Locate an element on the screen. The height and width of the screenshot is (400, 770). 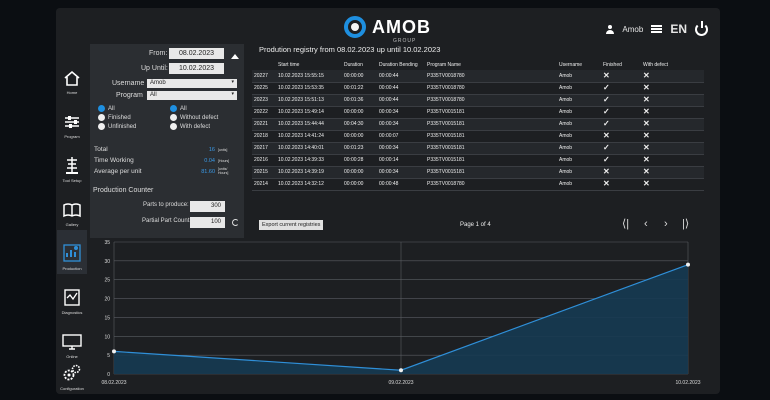
first-page-icon: ⟨| is located at coordinates (626, 224).